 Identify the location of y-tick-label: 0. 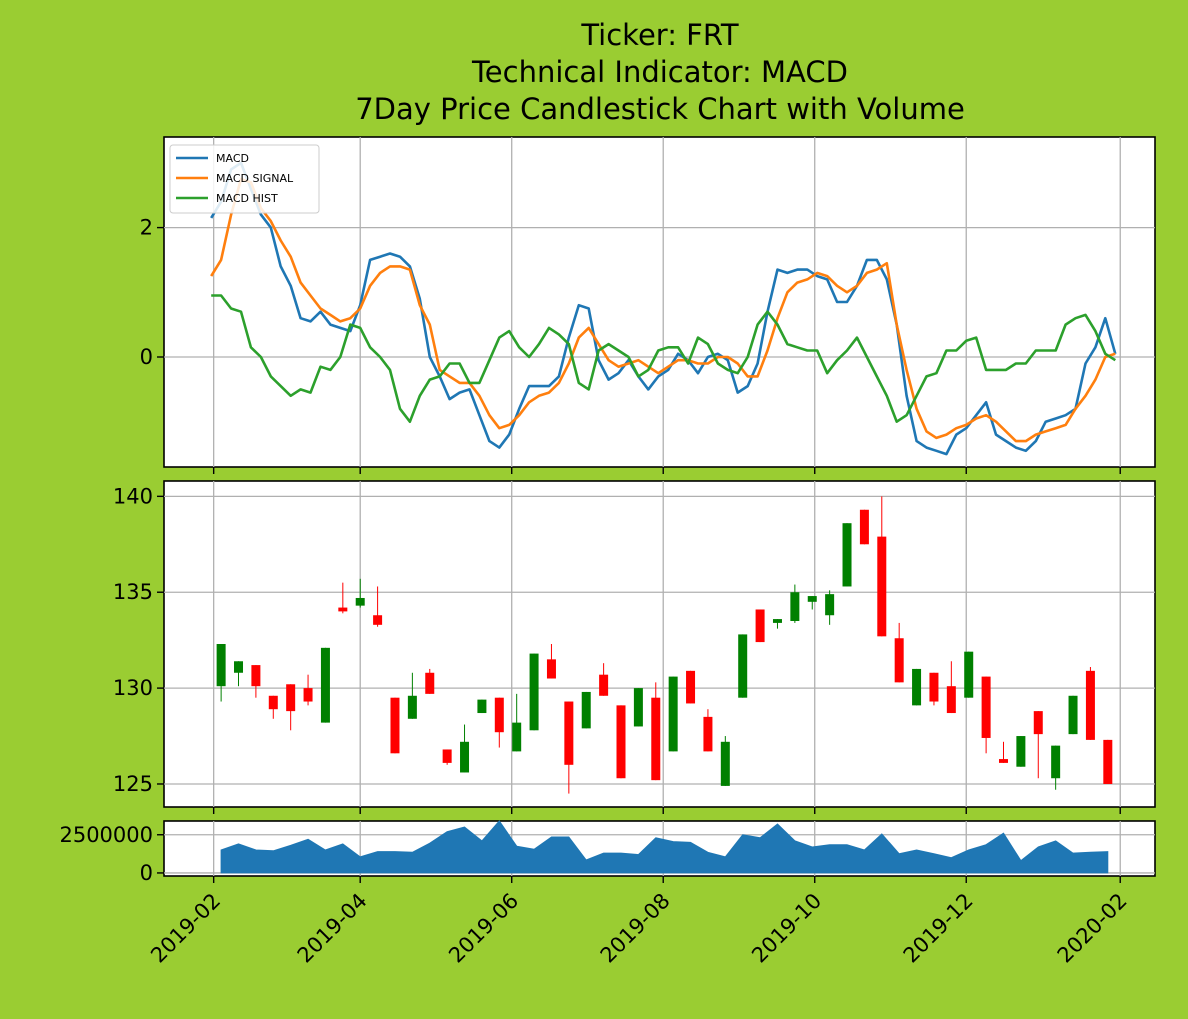
(146, 873).